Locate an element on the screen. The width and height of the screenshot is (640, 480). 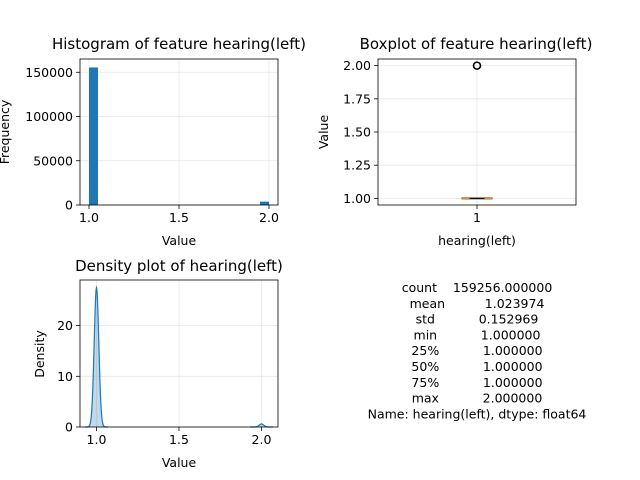
summary-statistics-line: min 1.000000 is located at coordinates (477, 334).